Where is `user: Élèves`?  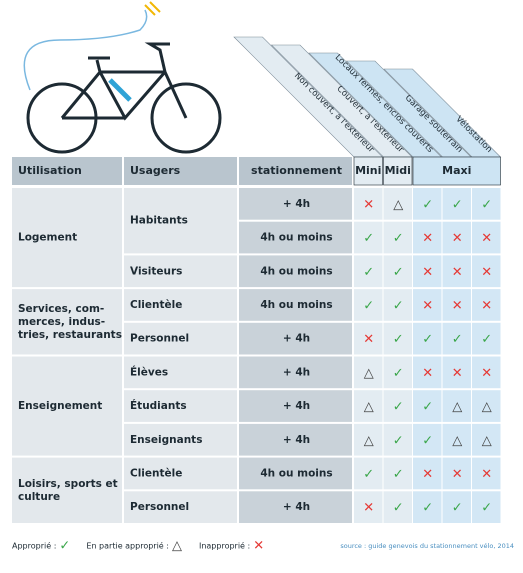
user: Élèves is located at coordinates (149, 371).